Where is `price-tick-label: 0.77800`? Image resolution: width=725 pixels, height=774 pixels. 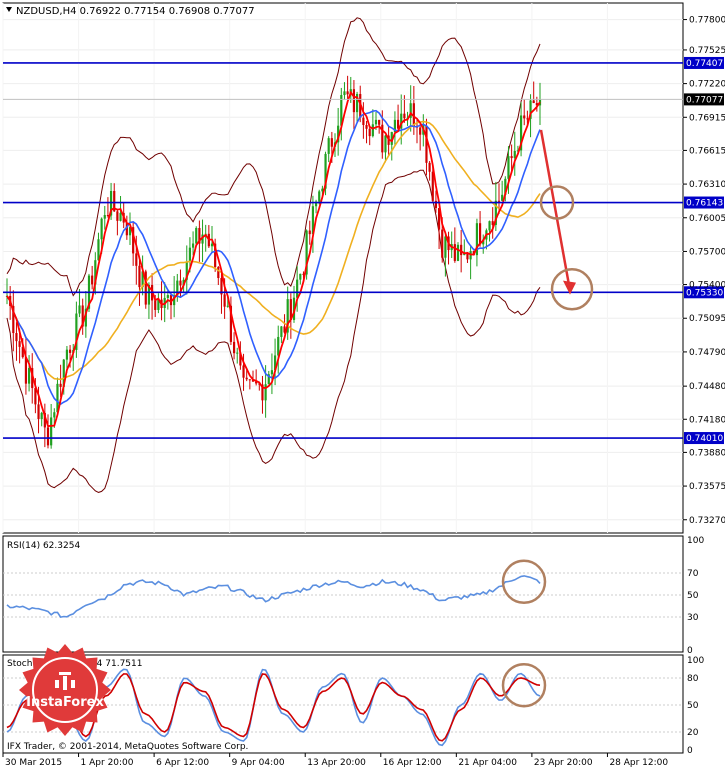
price-tick-label: 0.77800 is located at coordinates (707, 21).